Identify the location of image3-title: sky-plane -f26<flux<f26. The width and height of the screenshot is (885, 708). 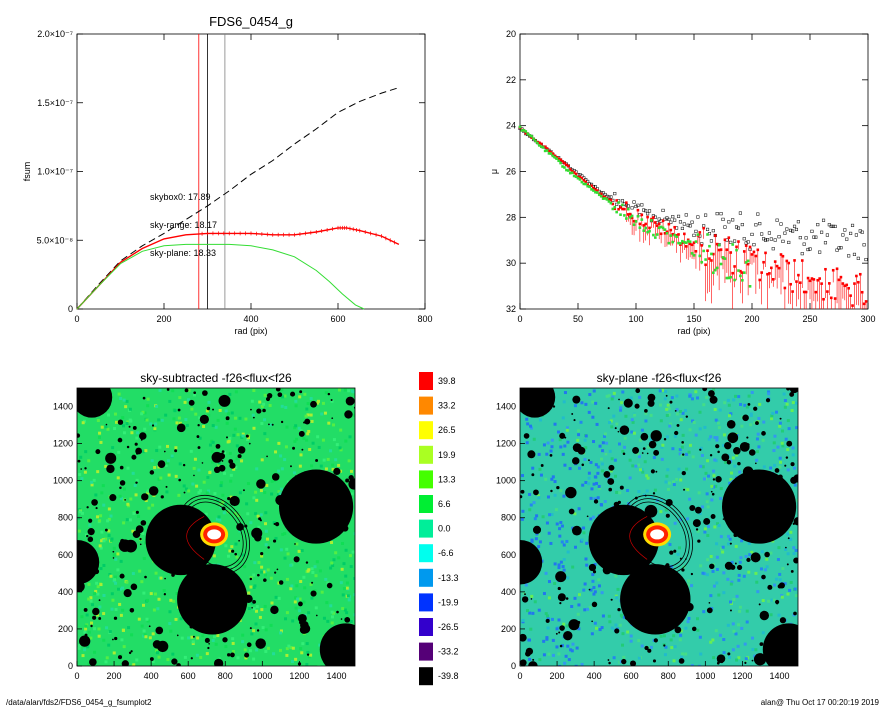
(659, 378).